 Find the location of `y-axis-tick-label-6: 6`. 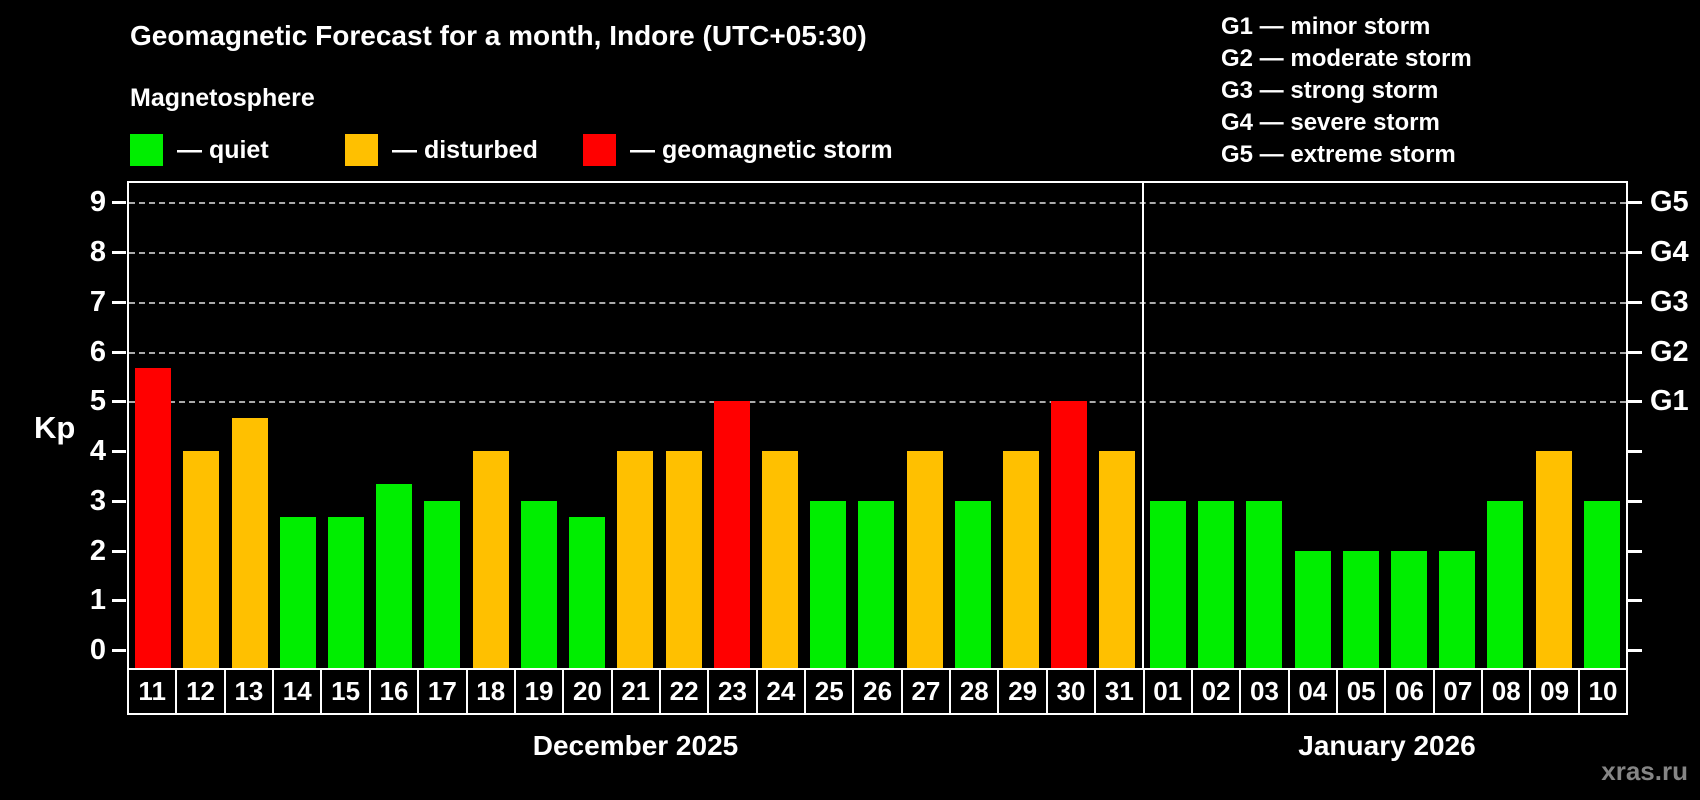

y-axis-tick-label-6: 6 is located at coordinates (97, 351).